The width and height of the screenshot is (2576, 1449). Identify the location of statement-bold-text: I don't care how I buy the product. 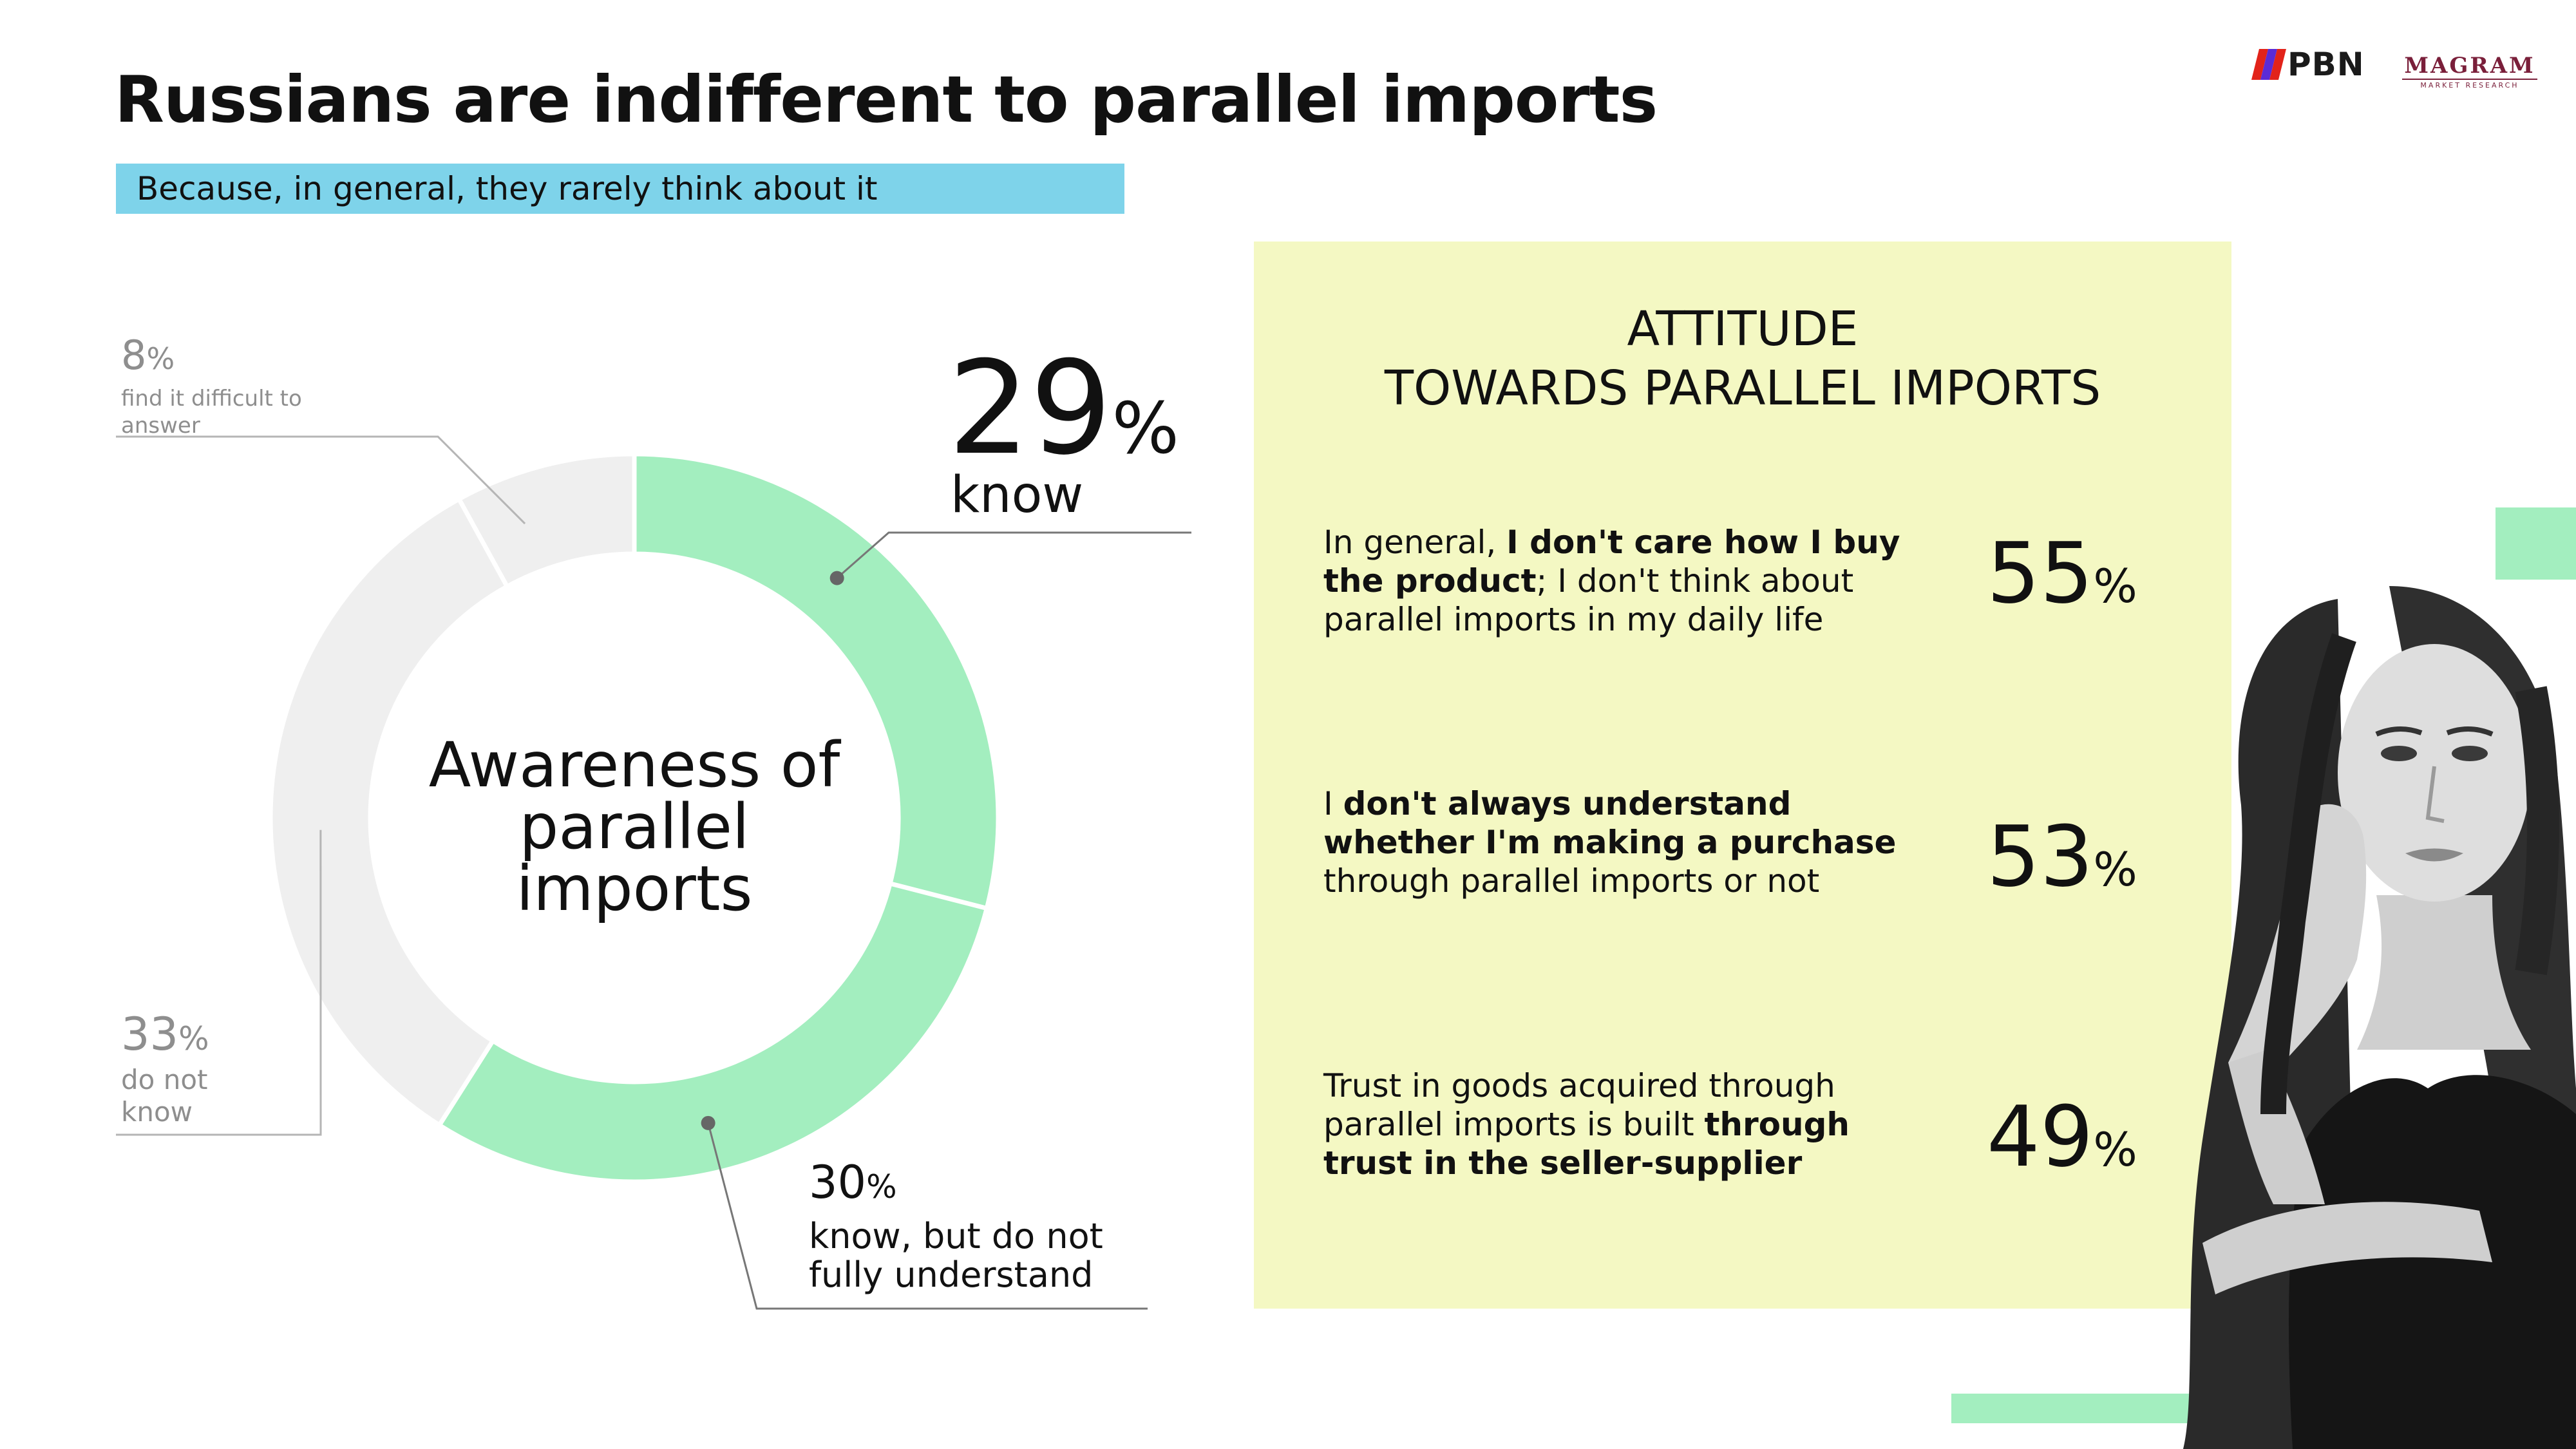
(1611, 562).